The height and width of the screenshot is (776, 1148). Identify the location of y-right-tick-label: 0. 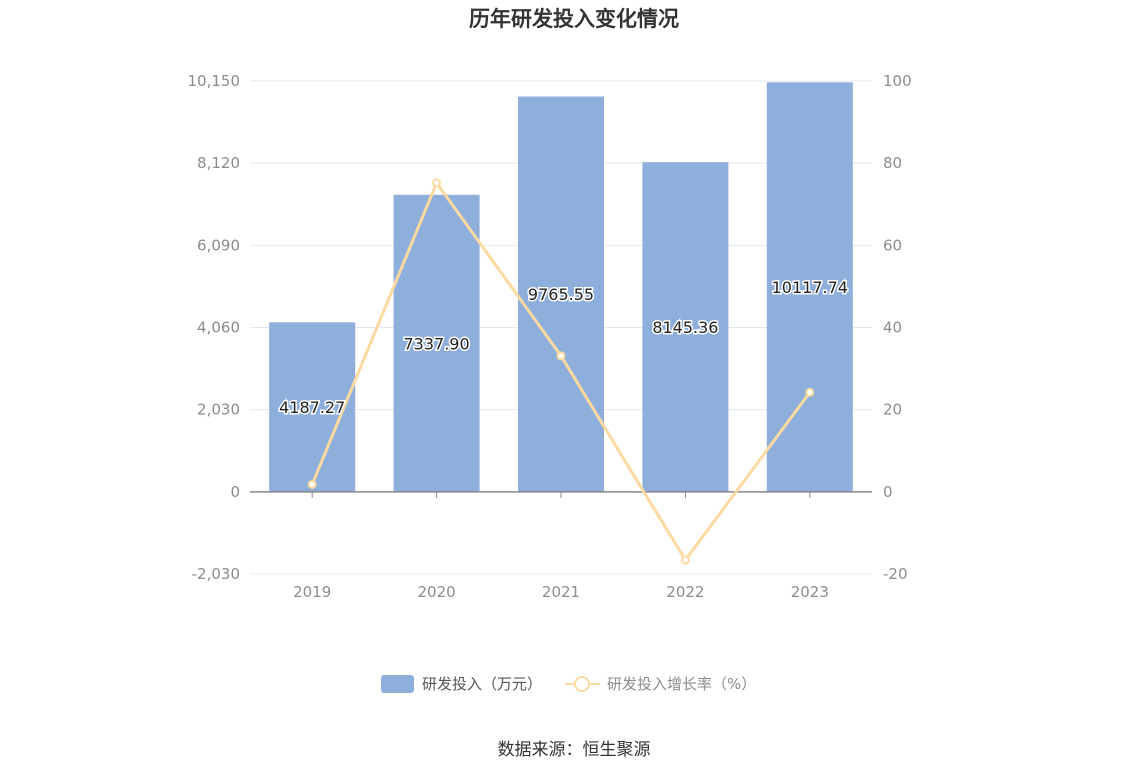
(888, 492).